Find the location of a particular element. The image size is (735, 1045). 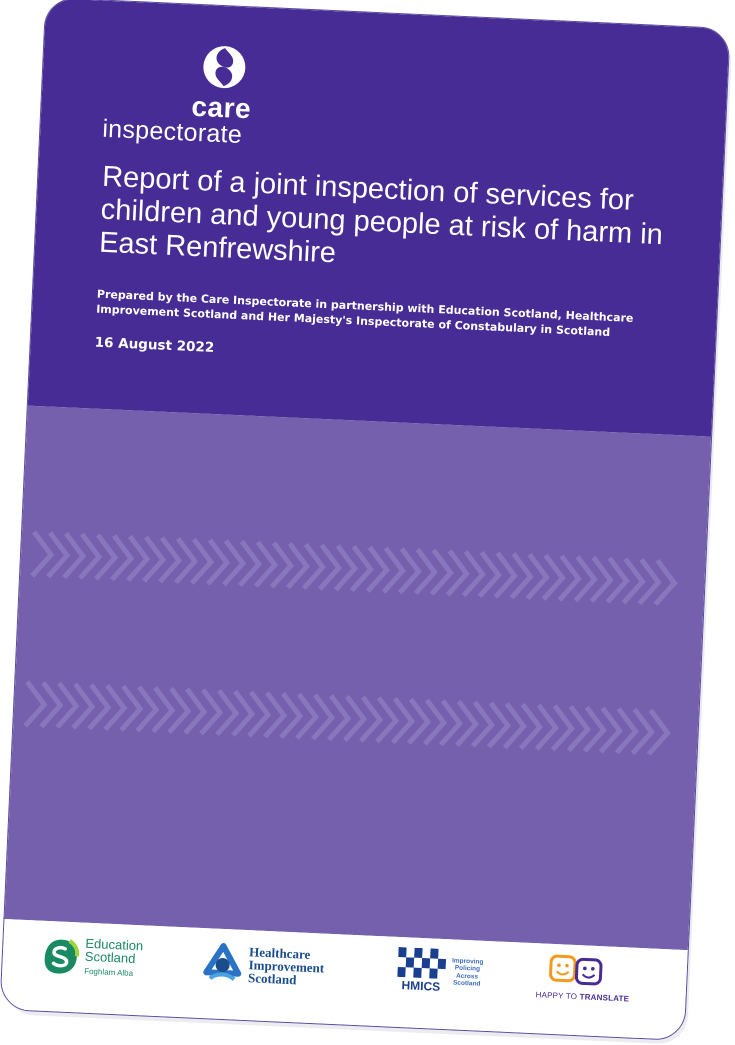

education-scotland-line2: Scotland is located at coordinates (110, 957).